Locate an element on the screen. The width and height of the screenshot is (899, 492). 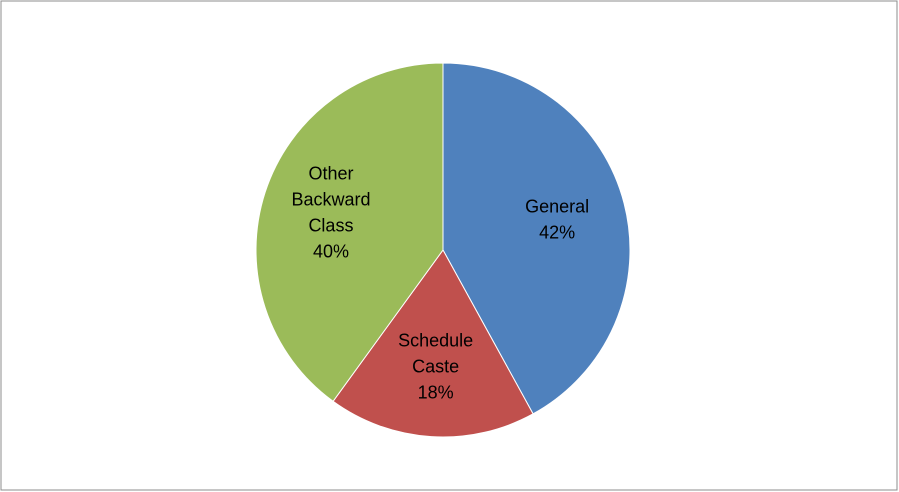
category-label-line: Schedule is located at coordinates (435, 340).